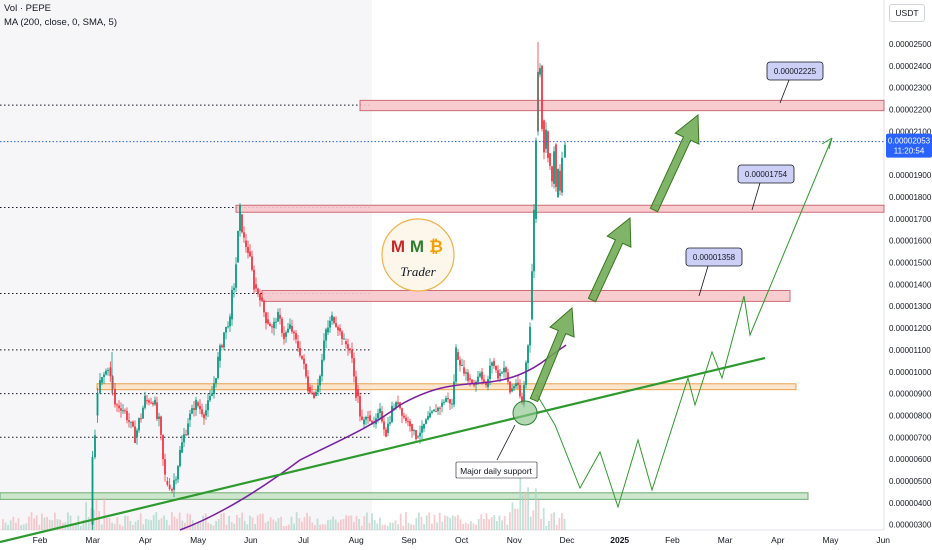 The width and height of the screenshot is (932, 550). I want to click on resistance-label-box, so click(714, 257).